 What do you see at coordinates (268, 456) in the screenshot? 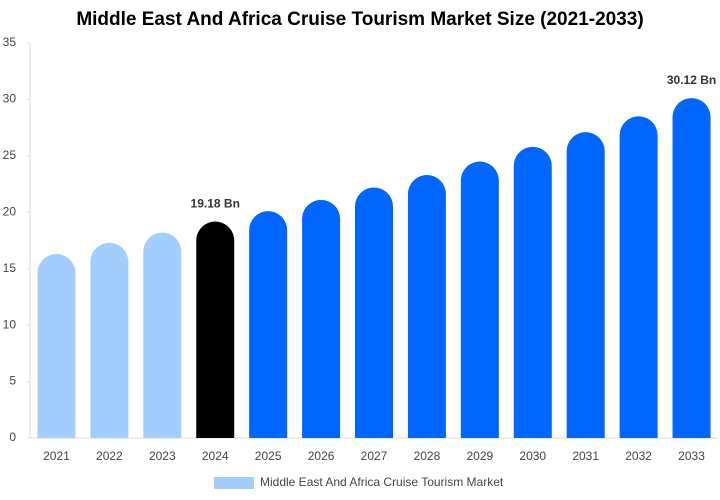
I see `x-tick-label: 2025` at bounding box center [268, 456].